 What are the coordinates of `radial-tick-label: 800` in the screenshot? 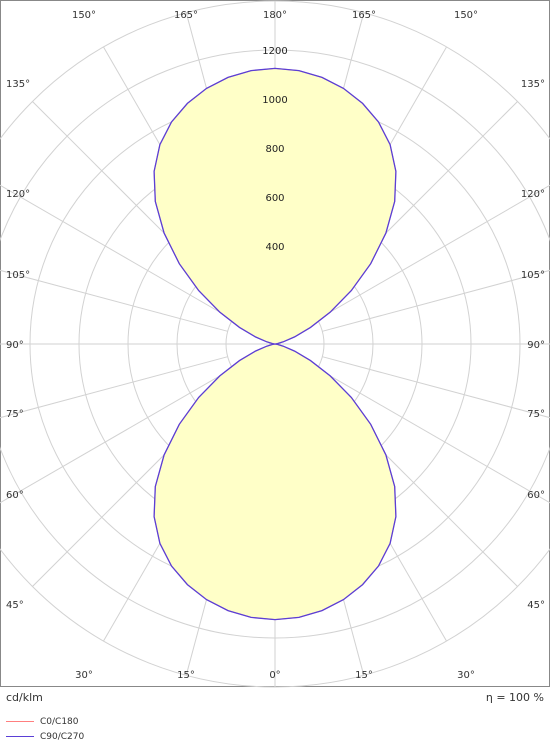 It's located at (274, 149).